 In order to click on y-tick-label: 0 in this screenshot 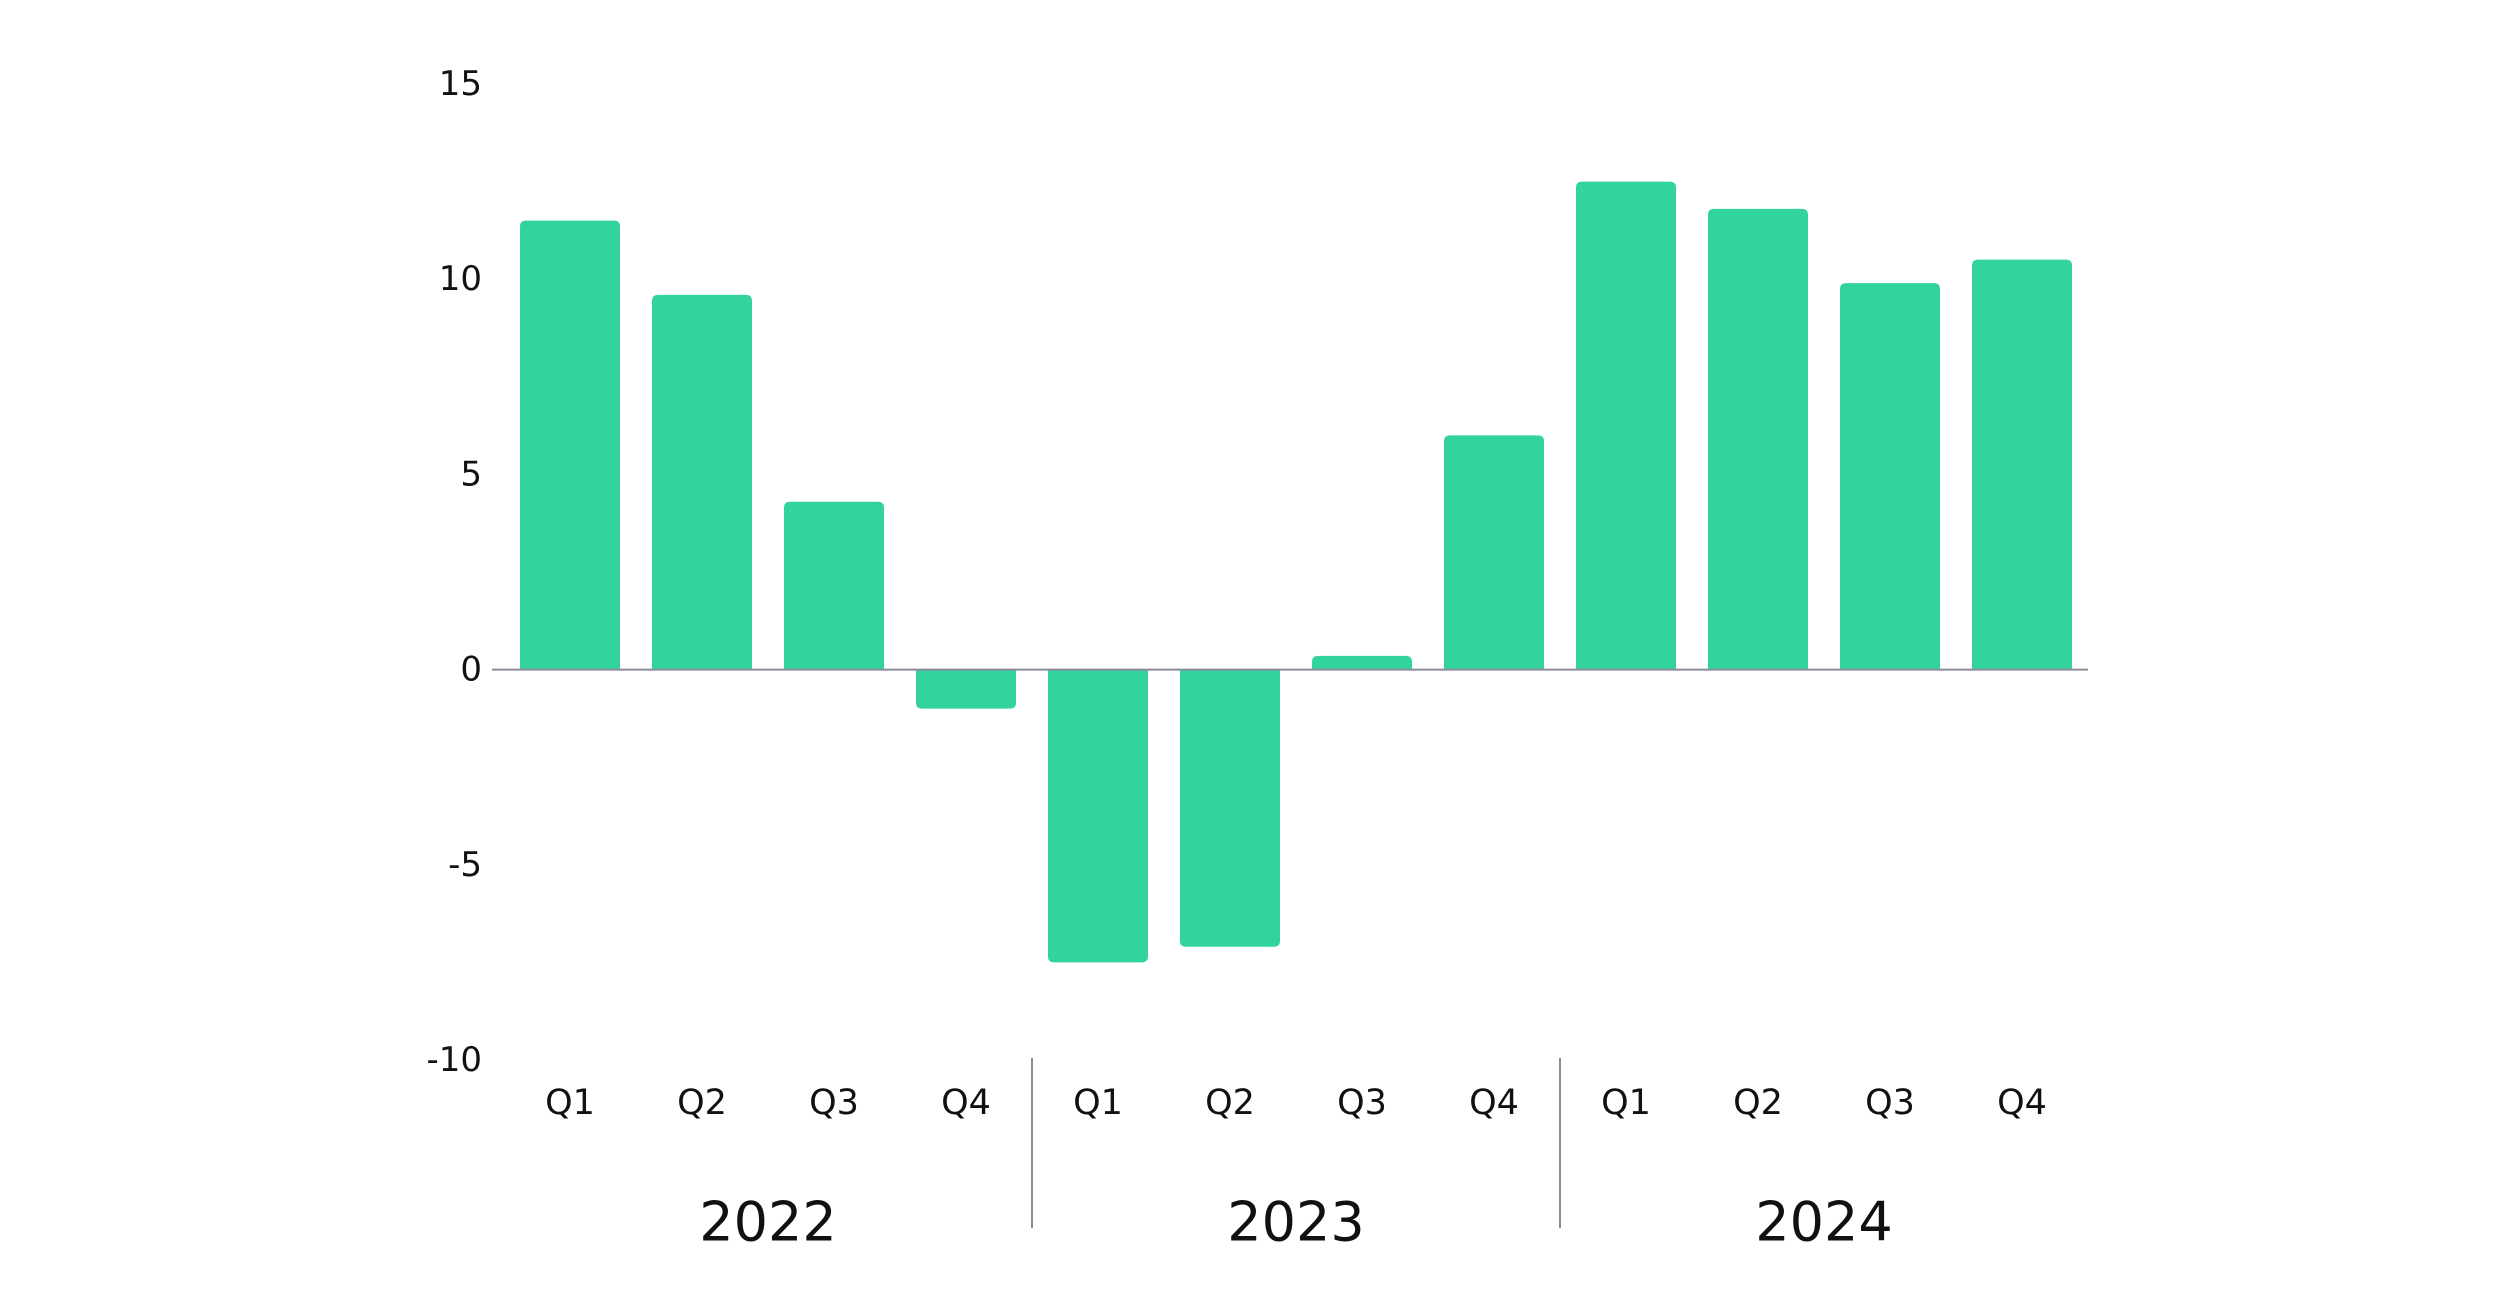, I will do `click(471, 670)`.